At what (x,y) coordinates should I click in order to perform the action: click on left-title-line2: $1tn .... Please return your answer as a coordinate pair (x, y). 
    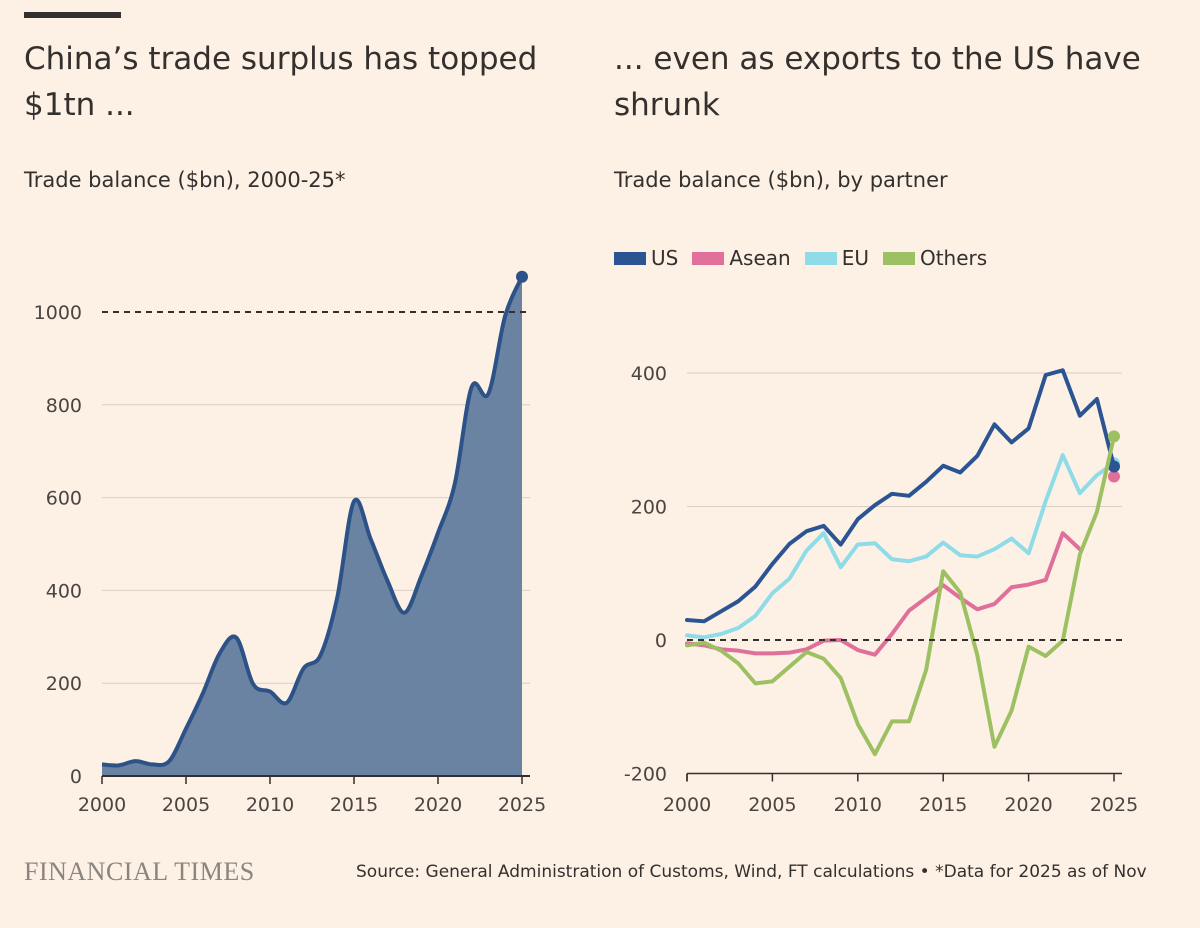
    Looking at the image, I should click on (79, 105).